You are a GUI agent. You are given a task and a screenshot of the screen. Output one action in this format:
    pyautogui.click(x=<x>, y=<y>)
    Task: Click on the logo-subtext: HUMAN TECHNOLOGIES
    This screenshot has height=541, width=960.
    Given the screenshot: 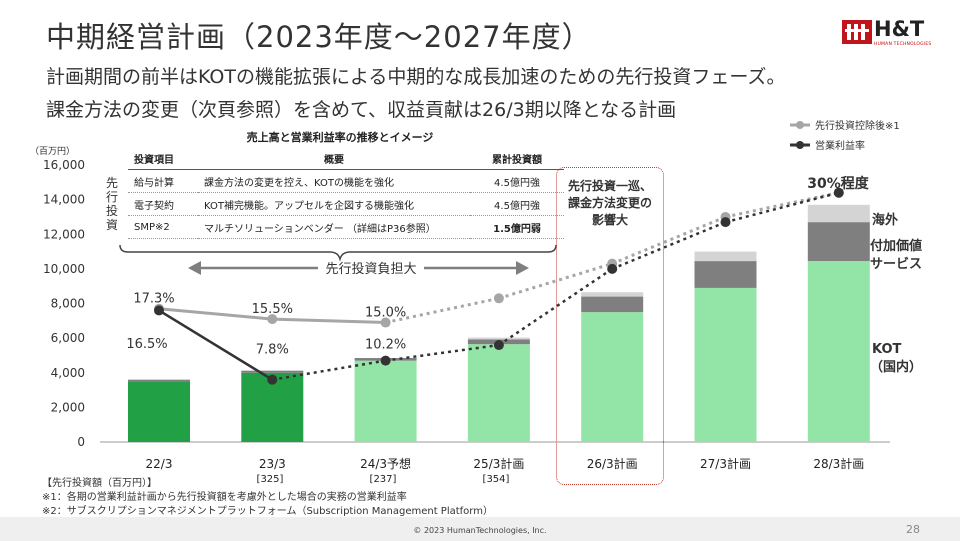 What is the action you would take?
    pyautogui.click(x=903, y=44)
    